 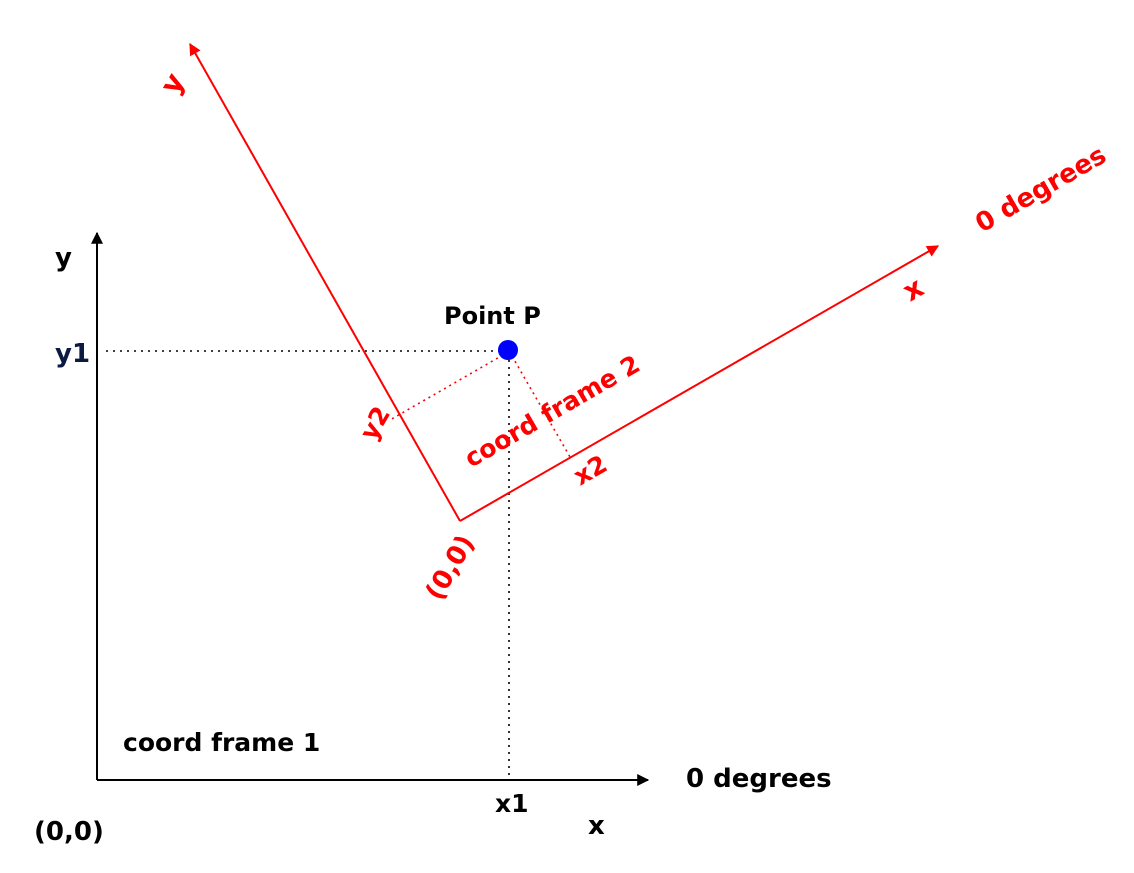 I want to click on frame1-y1-label: y1, so click(x=72, y=354).